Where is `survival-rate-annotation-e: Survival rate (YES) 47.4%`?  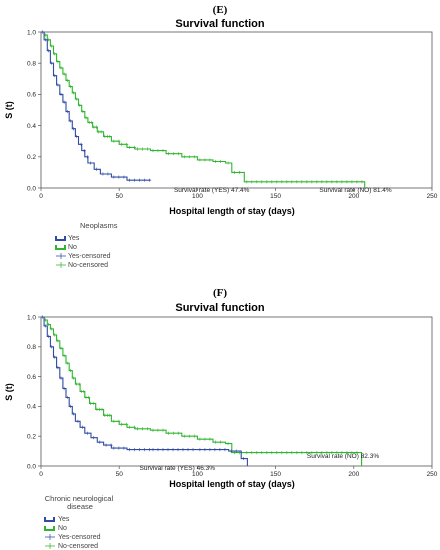 survival-rate-annotation-e: Survival rate (YES) 47.4% is located at coordinates (212, 190).